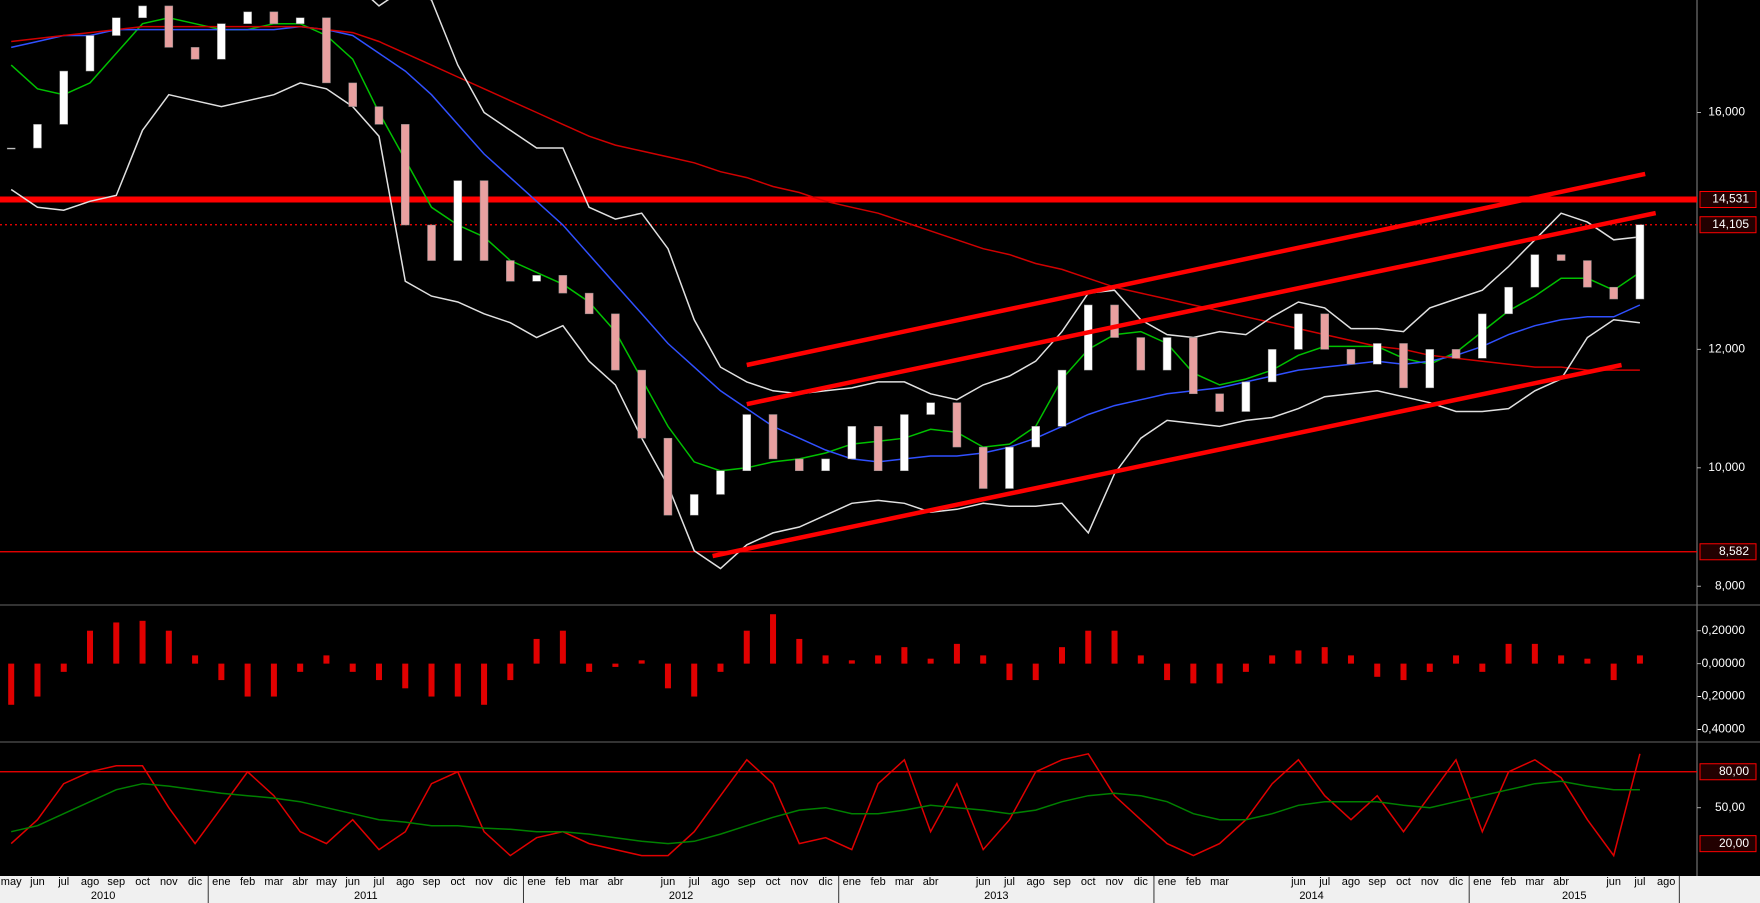  Describe the element at coordinates (1730, 585) in the screenshot. I see `y-tick-label: 8,000` at that location.